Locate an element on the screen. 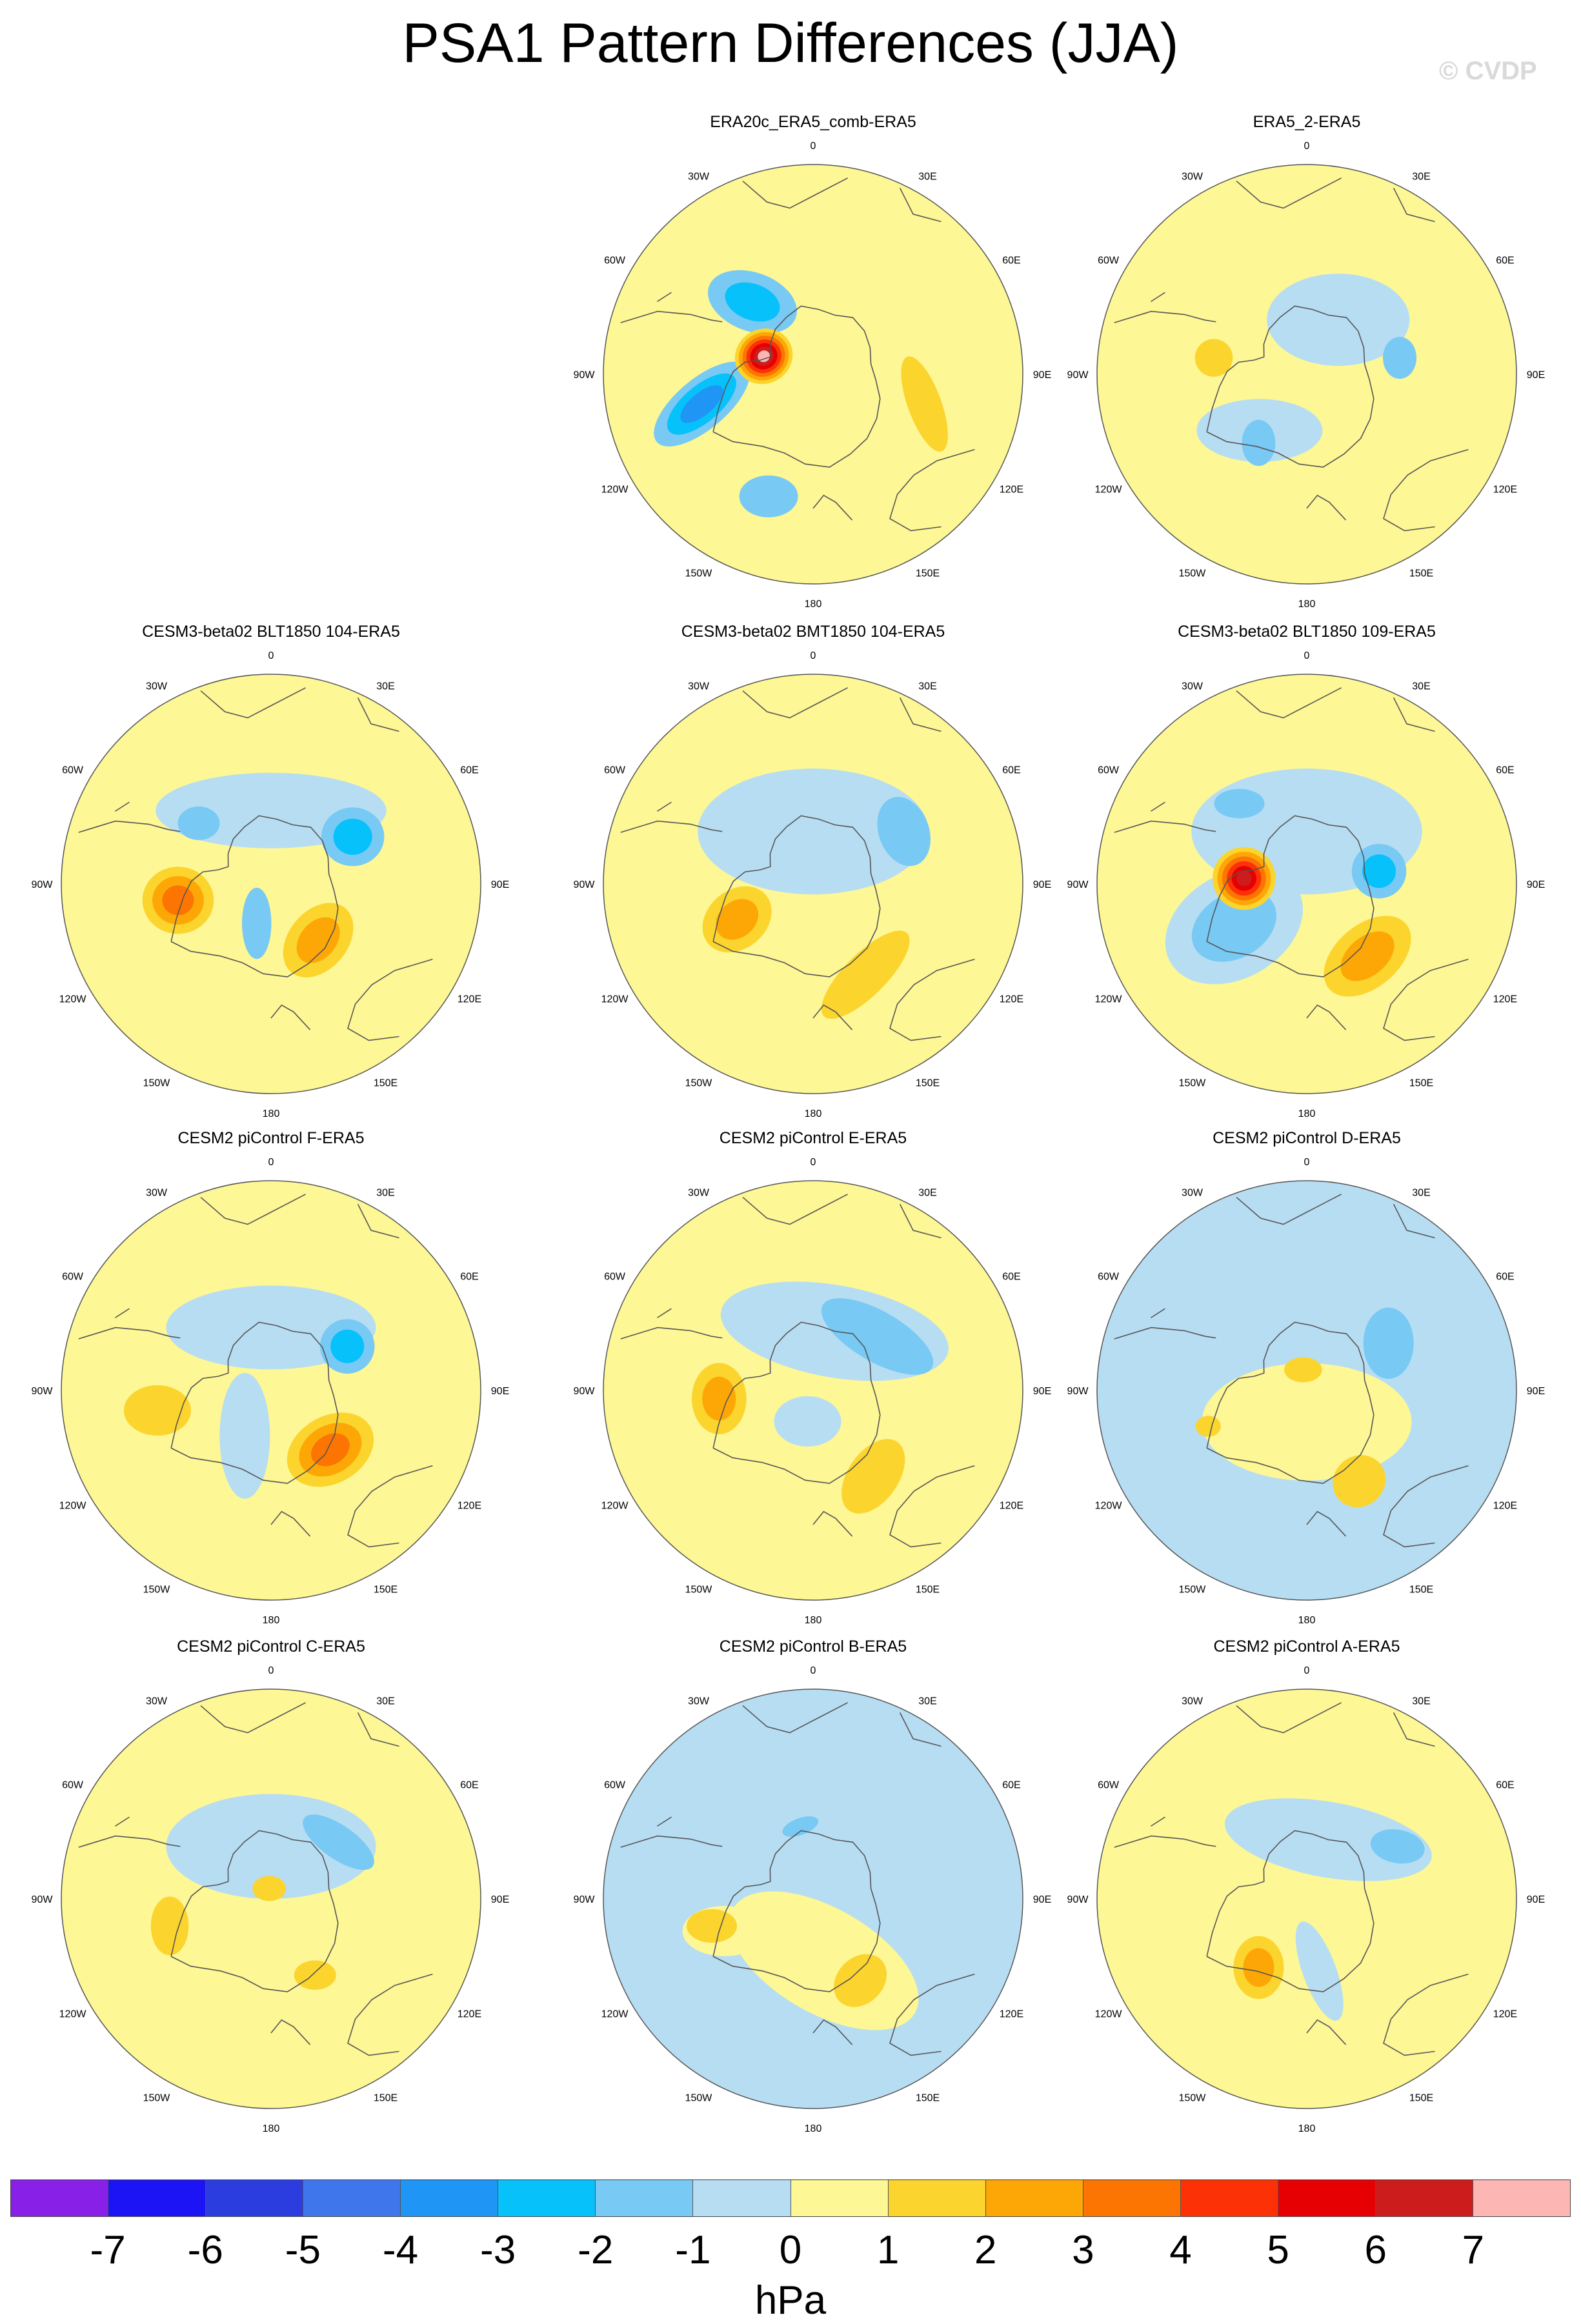 The image size is (1581, 2324). figure-title: PSA1 Pattern Differences (JJA) is located at coordinates (790, 43).